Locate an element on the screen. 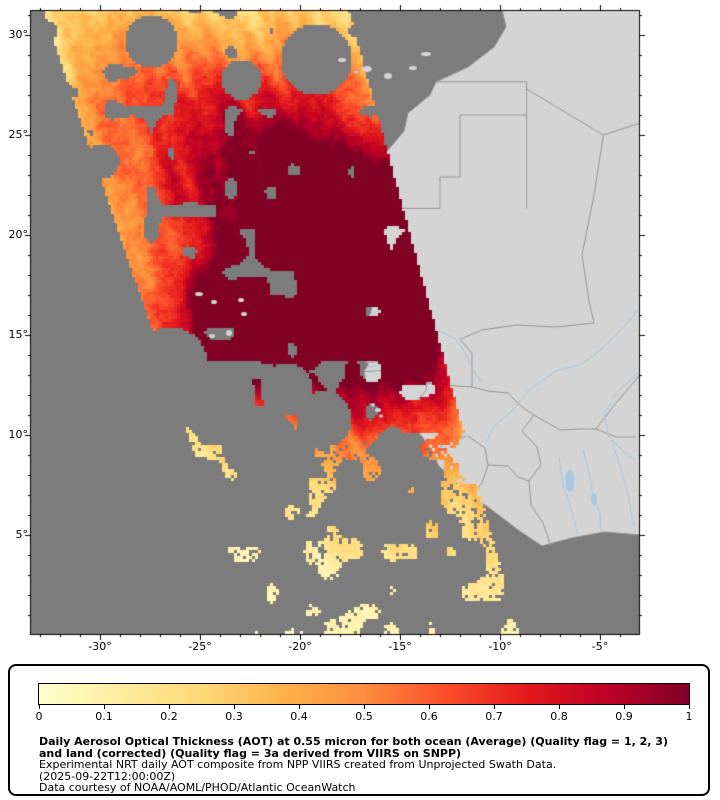 Image resolution: width=720 pixels, height=800 pixels. lat-tick-label: 5° is located at coordinates (22, 534).